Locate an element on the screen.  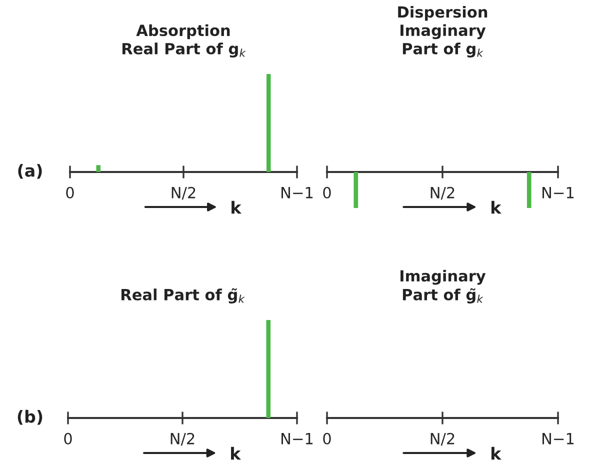
text: (a) is located at coordinates (30, 171).